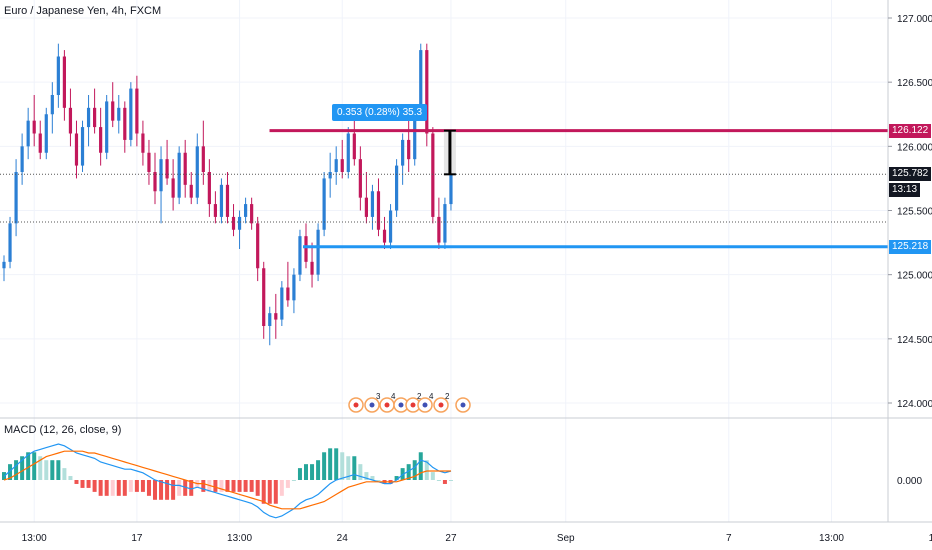  What do you see at coordinates (566, 538) in the screenshot?
I see `x-tick-label: Sep` at bounding box center [566, 538].